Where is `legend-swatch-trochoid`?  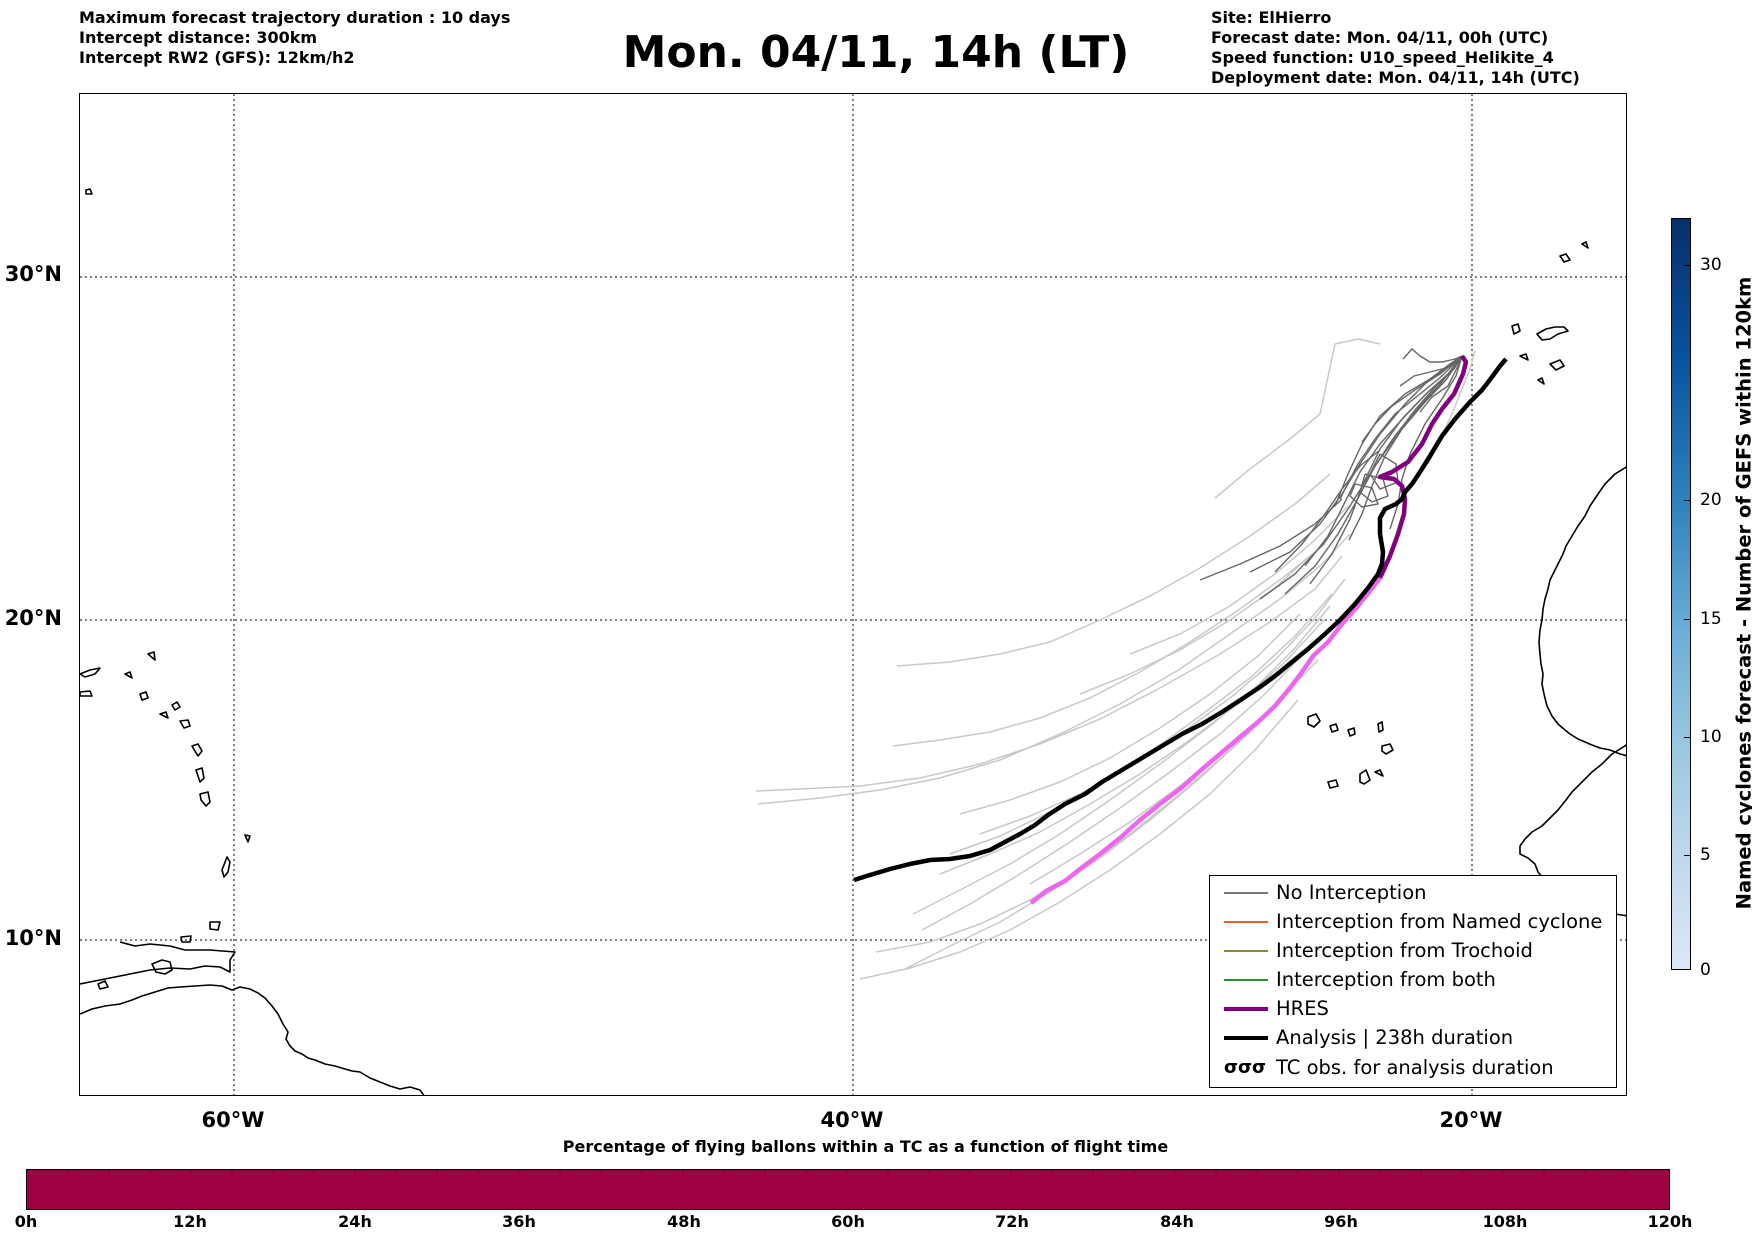
legend-swatch-trochoid is located at coordinates (1246, 951).